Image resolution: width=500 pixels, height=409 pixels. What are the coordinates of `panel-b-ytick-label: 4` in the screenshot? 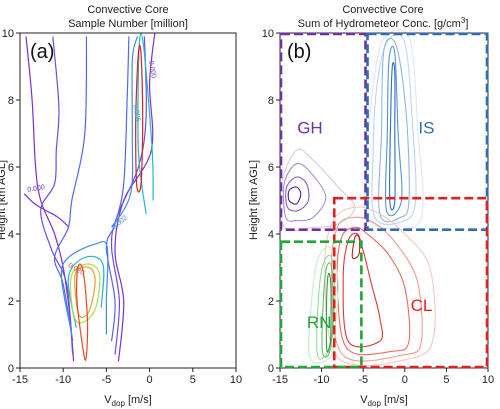 It's located at (271, 235).